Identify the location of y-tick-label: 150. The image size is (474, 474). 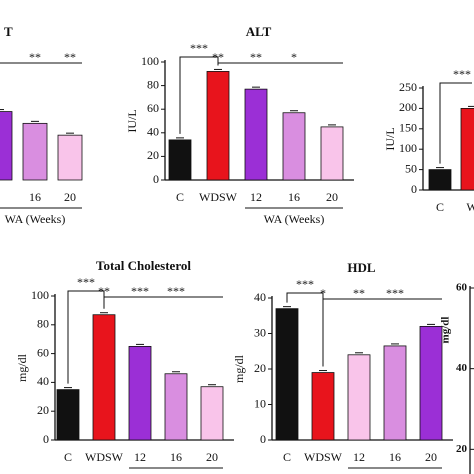
(408, 128).